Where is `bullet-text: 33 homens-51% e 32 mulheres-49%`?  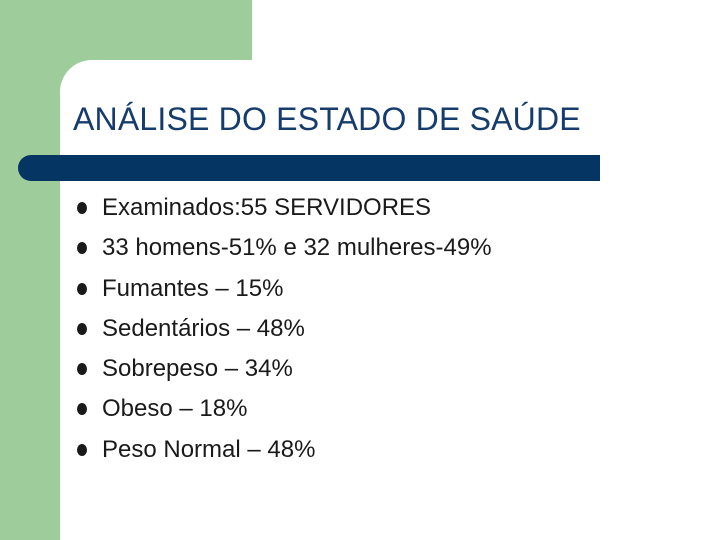
bullet-text: 33 homens-51% e 32 mulheres-49% is located at coordinates (297, 248).